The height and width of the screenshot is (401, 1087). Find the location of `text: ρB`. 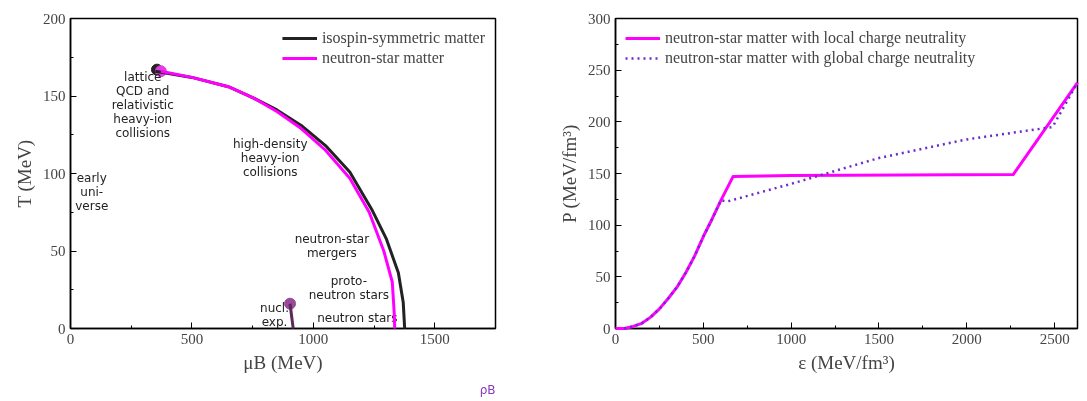

text: ρB is located at coordinates (487, 389).